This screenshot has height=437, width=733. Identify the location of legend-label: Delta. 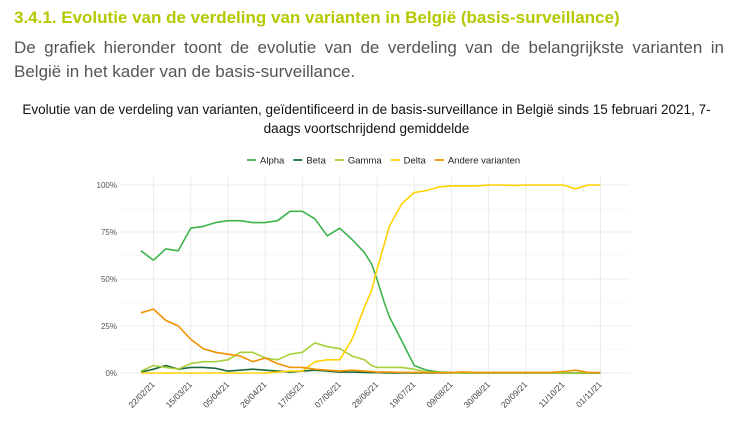
(415, 161).